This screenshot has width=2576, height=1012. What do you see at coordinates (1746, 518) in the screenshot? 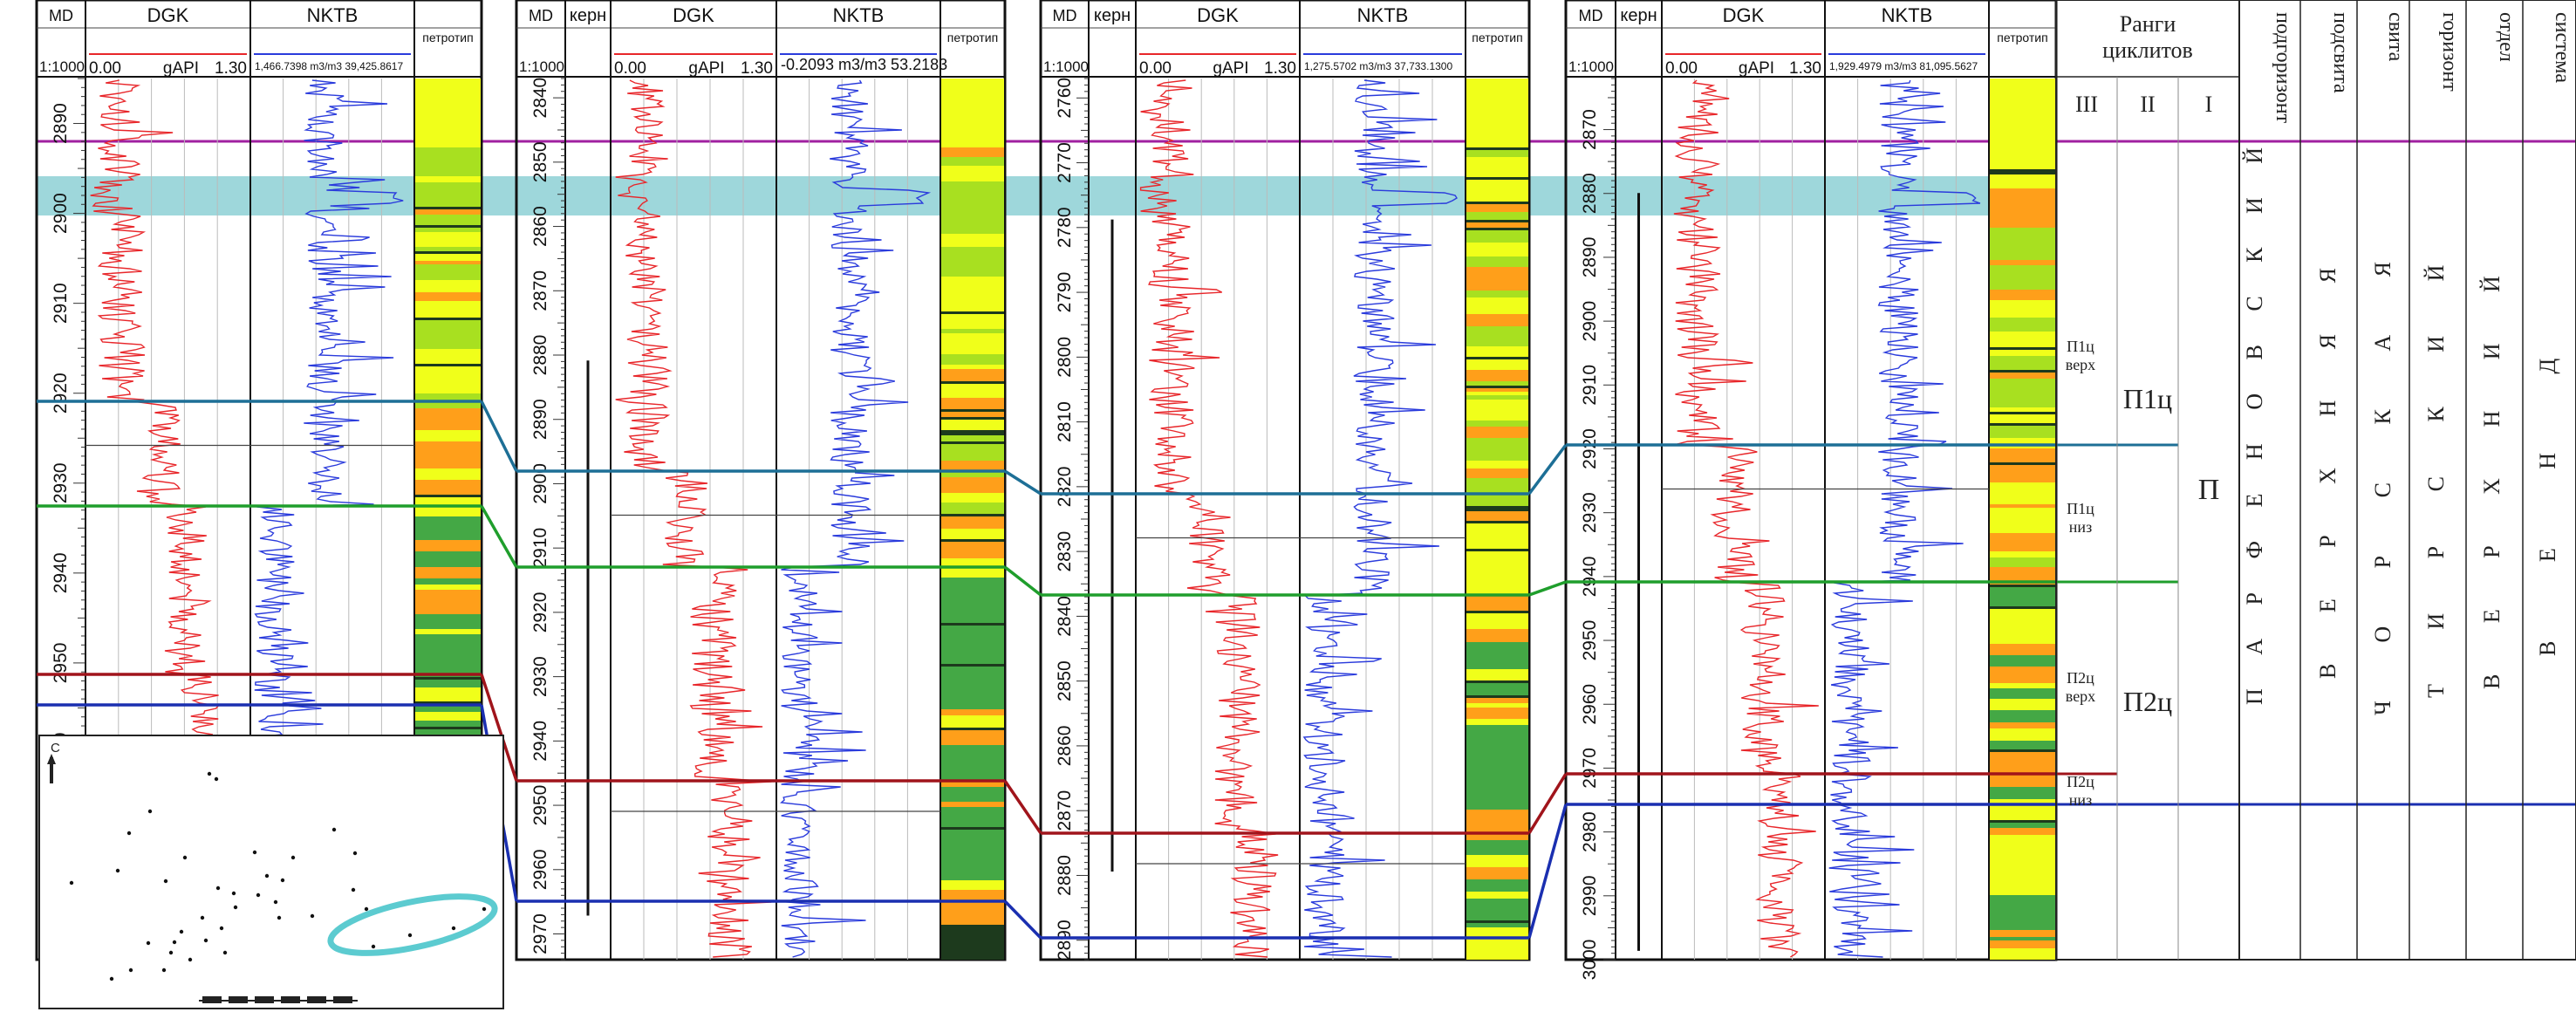
I see `dgk-curve` at bounding box center [1746, 518].